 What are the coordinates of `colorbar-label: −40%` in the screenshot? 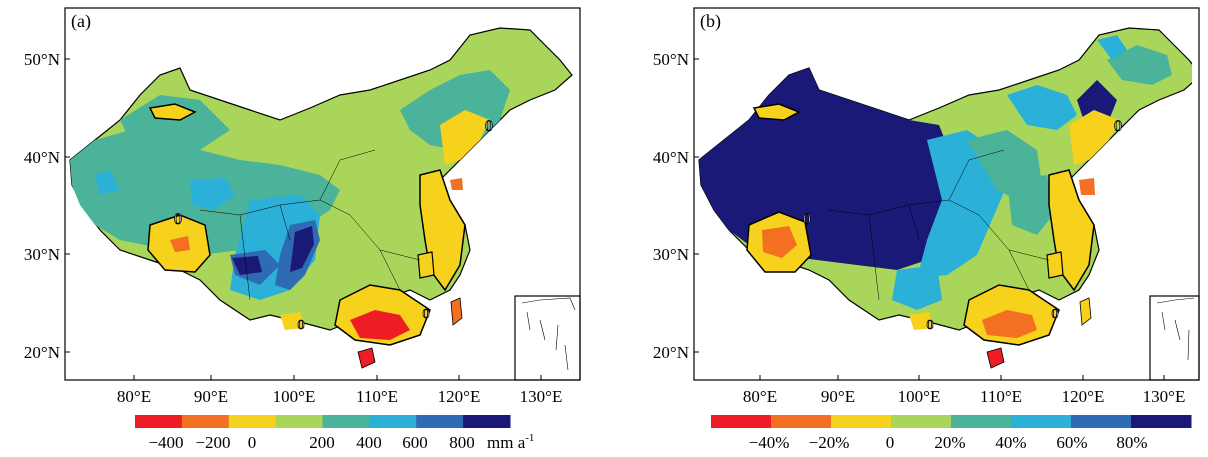 It's located at (769, 442).